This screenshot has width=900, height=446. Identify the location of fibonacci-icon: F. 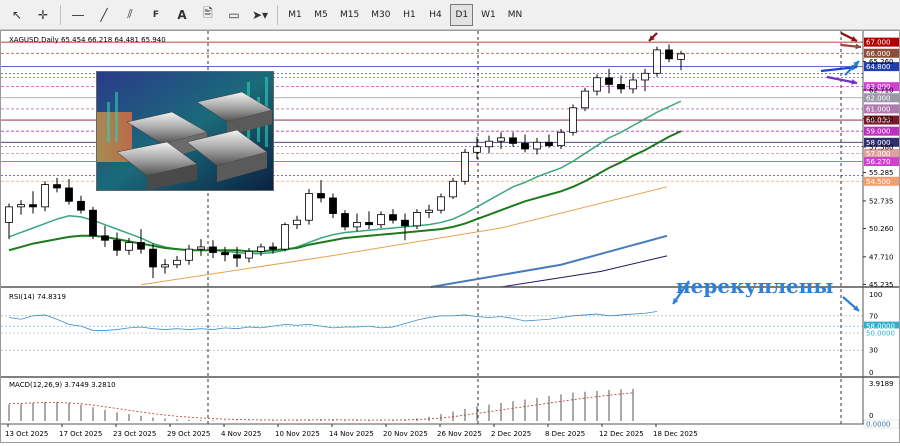
(156, 14).